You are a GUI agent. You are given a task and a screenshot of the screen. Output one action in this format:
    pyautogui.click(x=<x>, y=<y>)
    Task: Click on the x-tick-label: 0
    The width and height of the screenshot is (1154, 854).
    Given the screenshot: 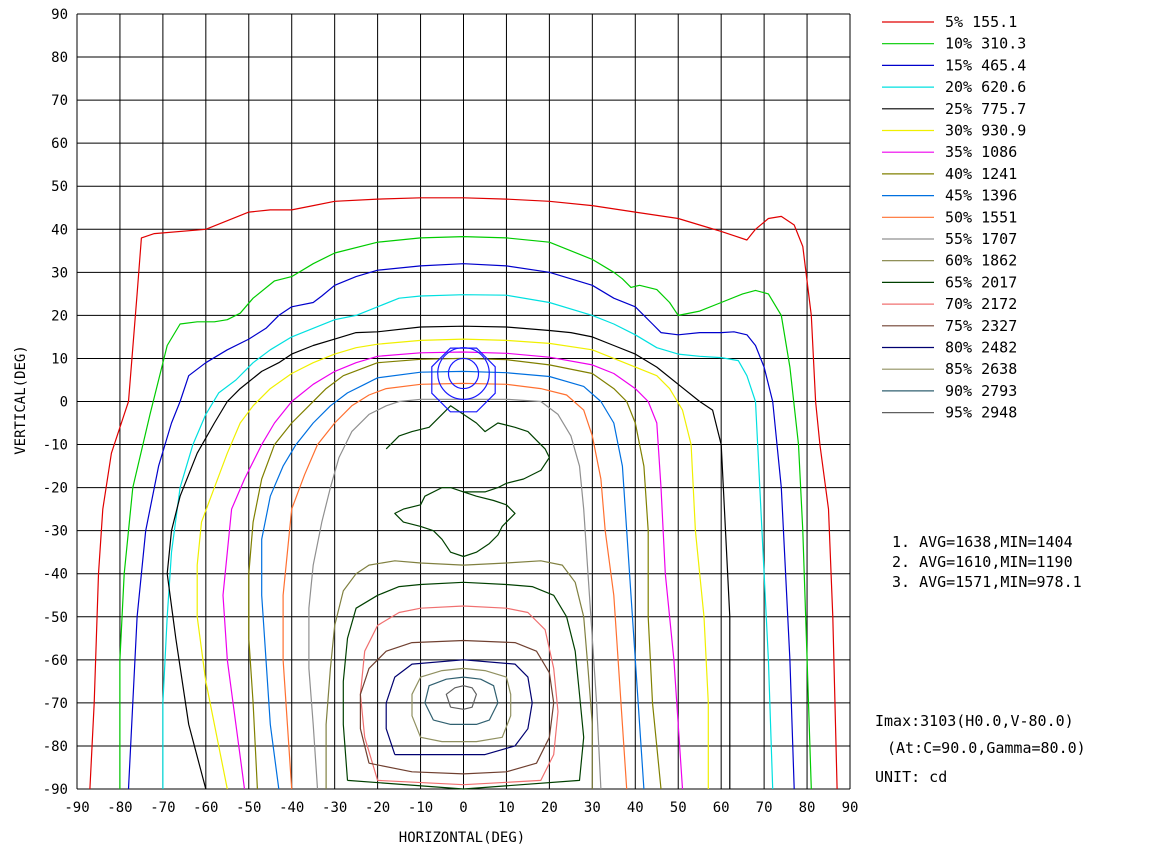 What is the action you would take?
    pyautogui.click(x=463, y=808)
    